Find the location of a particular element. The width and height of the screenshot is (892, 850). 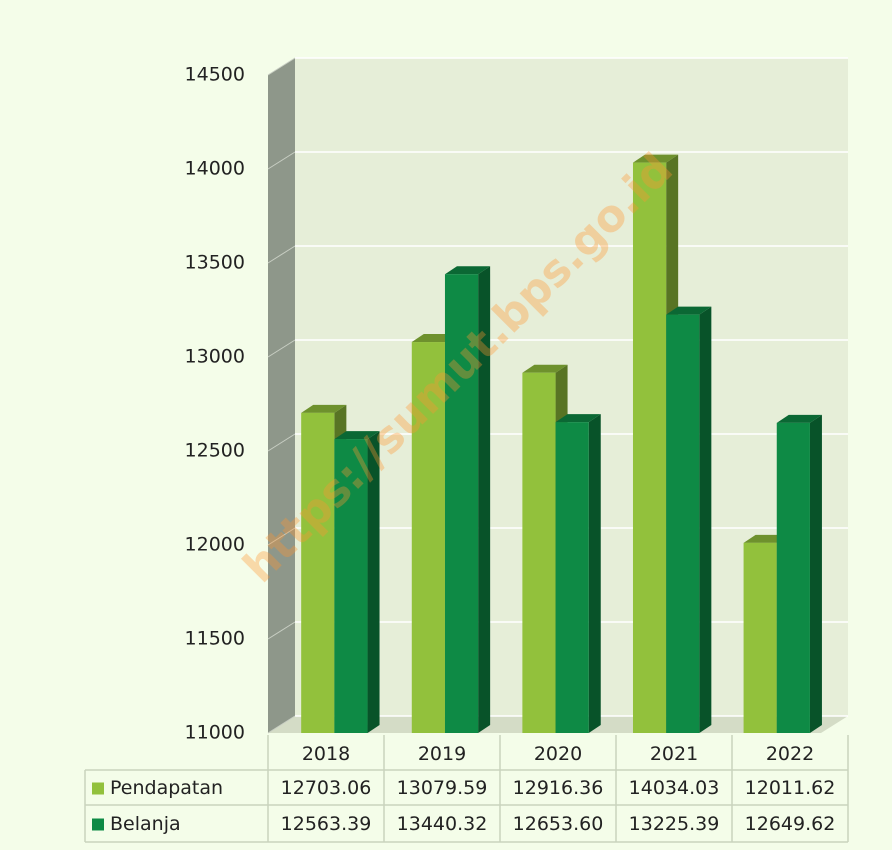

legend-label: Pendapatan is located at coordinates (166, 788).